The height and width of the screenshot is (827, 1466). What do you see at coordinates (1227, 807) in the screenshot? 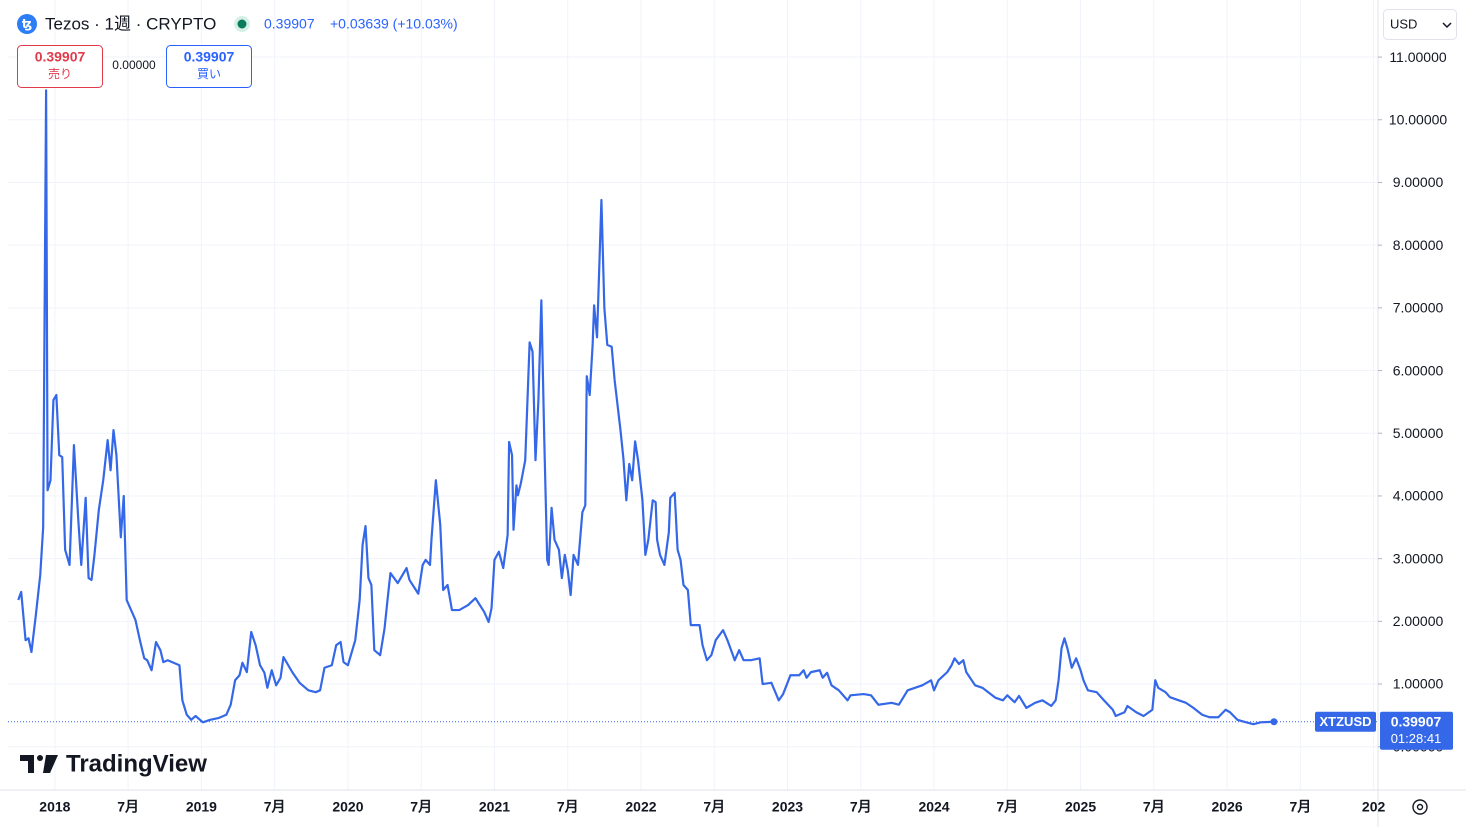
I see `x-tick-label: 2026` at bounding box center [1227, 807].